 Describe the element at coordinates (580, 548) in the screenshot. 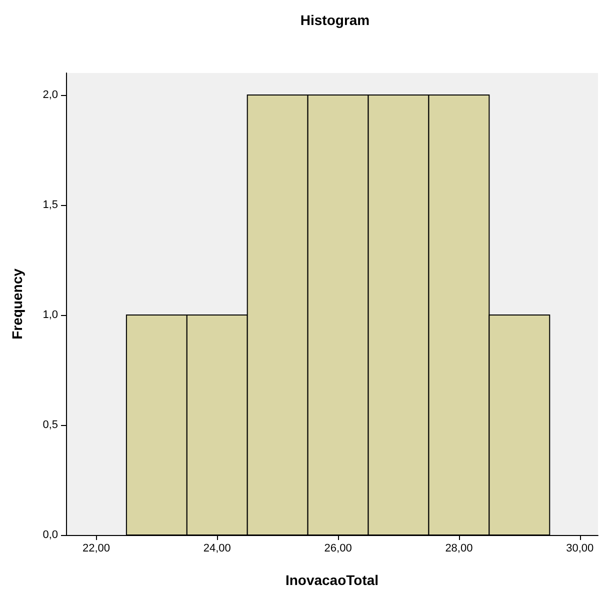

I see `x-tick-label: 30,00` at that location.